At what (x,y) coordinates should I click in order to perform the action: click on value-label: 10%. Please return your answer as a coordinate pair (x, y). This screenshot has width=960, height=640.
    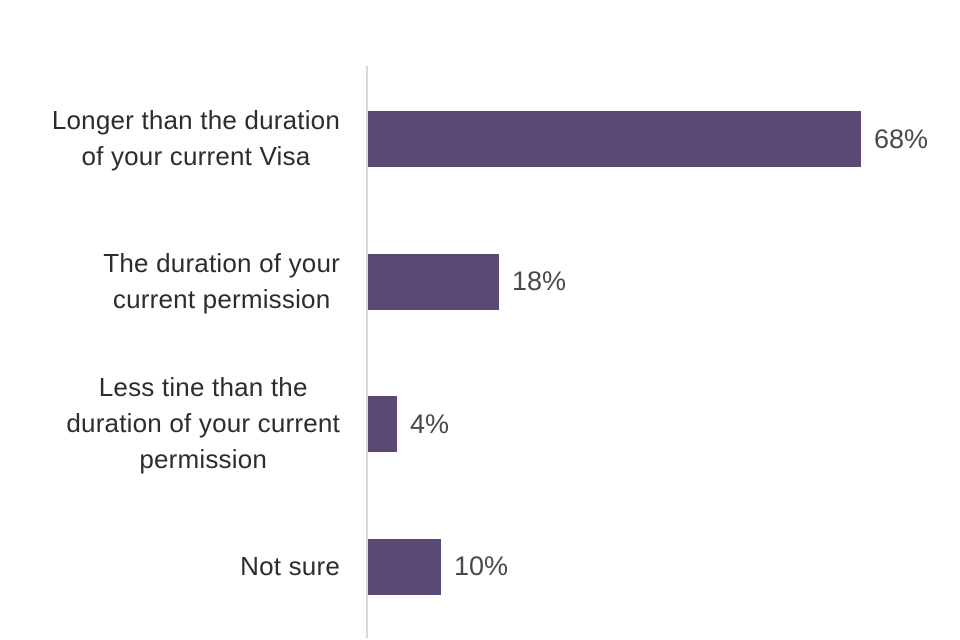
    Looking at the image, I should click on (481, 566).